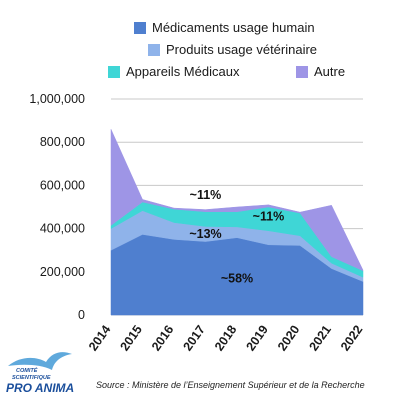  Describe the element at coordinates (62, 229) in the screenshot. I see `y-tick-label: 400,000` at that location.